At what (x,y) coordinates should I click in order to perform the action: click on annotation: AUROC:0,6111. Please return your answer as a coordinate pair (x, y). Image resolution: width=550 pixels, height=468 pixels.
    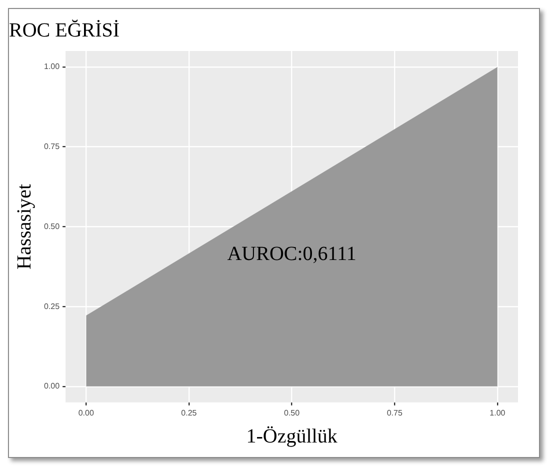
    Looking at the image, I should click on (291, 254).